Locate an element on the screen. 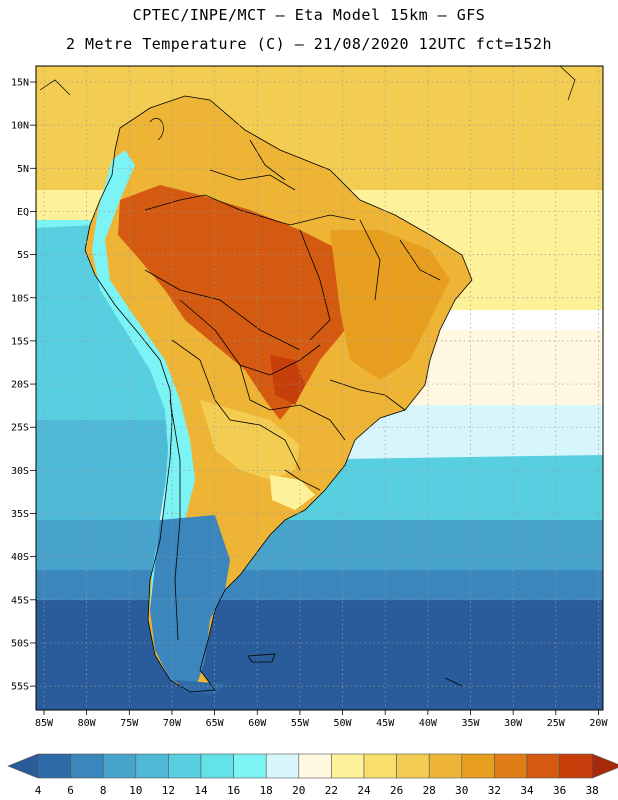 Image resolution: width=618 pixels, height=800 pixels. lon-label: 40W is located at coordinates (428, 723).